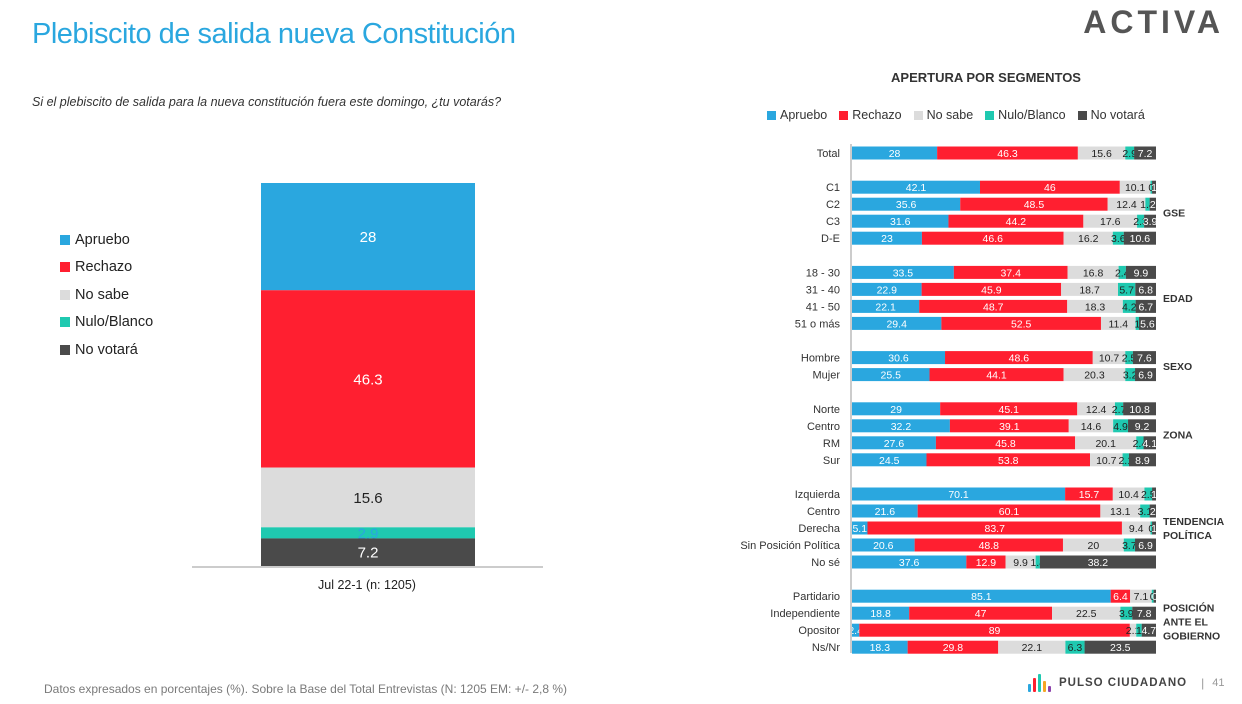 This screenshot has width=1242, height=704. Describe the element at coordinates (1130, 376) in the screenshot. I see `segment-data-label: 3.2` at that location.